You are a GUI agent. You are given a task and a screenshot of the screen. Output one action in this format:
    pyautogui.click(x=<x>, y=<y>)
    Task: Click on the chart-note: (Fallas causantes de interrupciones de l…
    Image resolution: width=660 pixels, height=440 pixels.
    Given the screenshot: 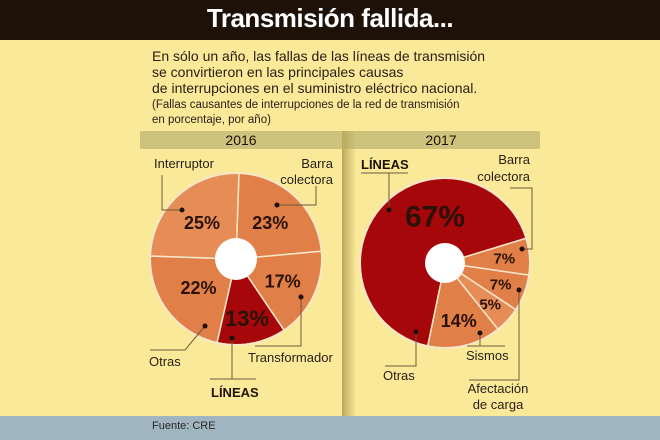 What is the action you would take?
    pyautogui.click(x=332, y=113)
    